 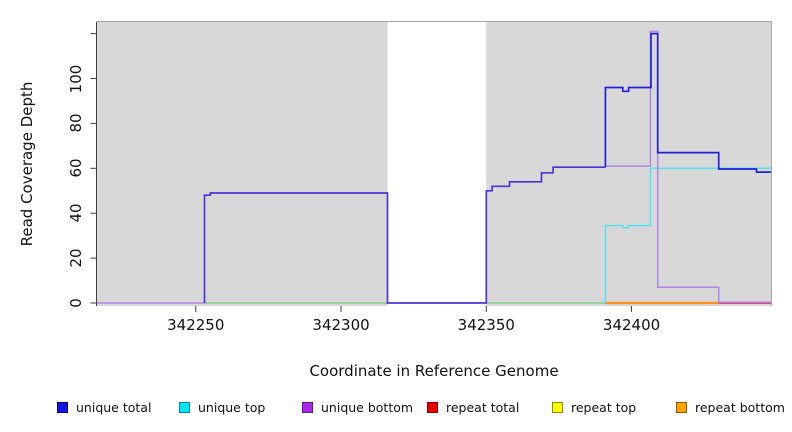 What do you see at coordinates (76, 168) in the screenshot?
I see `y-tick-label: 60` at bounding box center [76, 168].